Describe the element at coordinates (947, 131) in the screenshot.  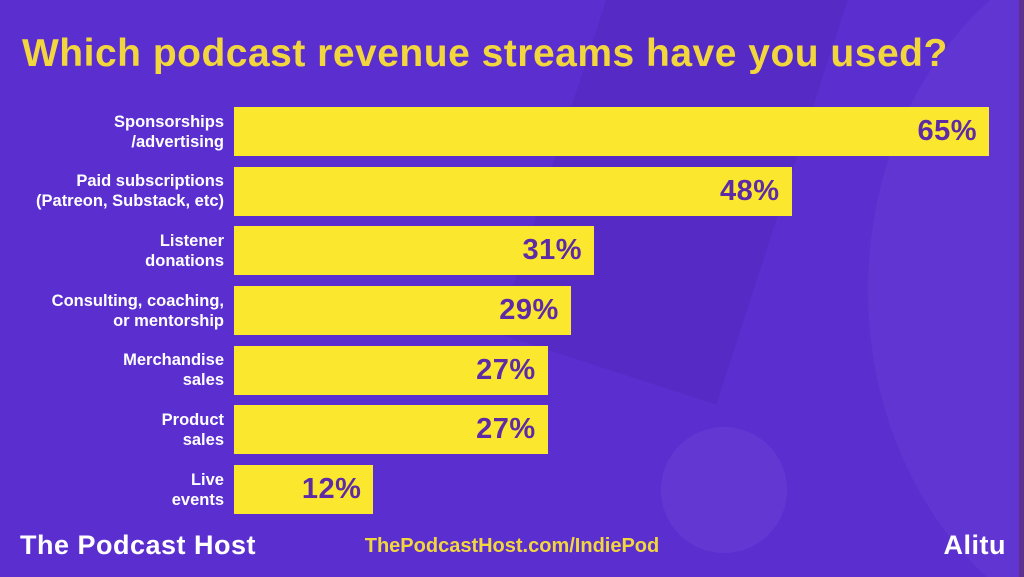
I see `bar-value-label: 65%` at that location.